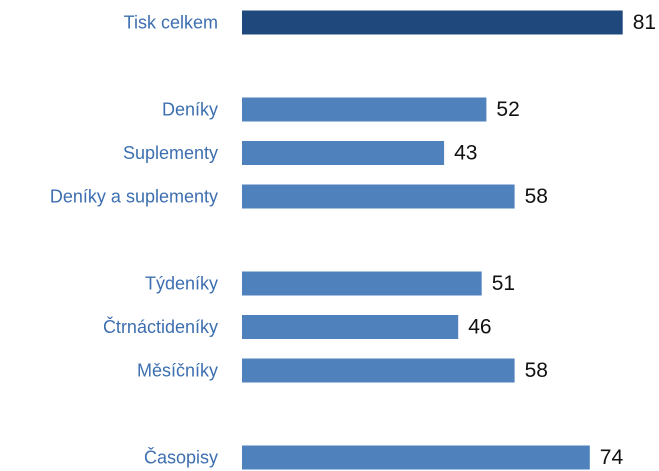  Describe the element at coordinates (170, 153) in the screenshot. I see `category-label: Suplementy` at that location.